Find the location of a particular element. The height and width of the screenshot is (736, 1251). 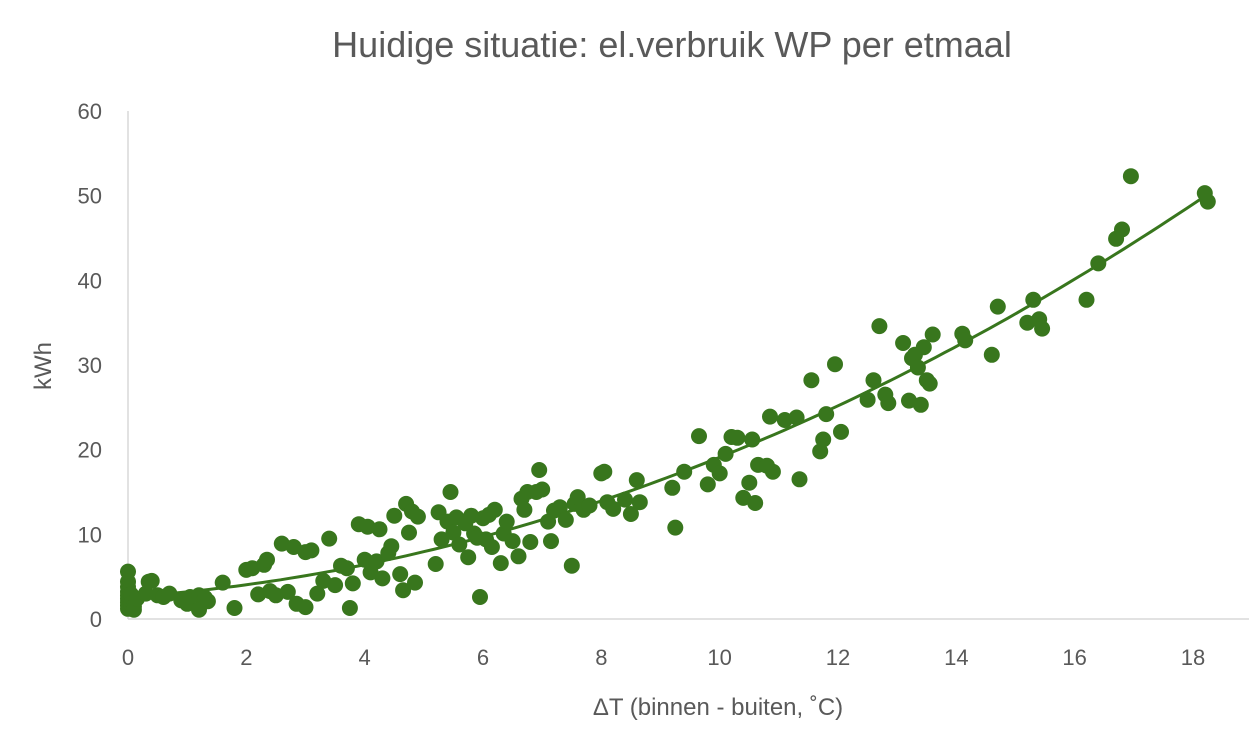

x-axis-label: ΔT (binnen - buiten, ˚C) is located at coordinates (718, 707).